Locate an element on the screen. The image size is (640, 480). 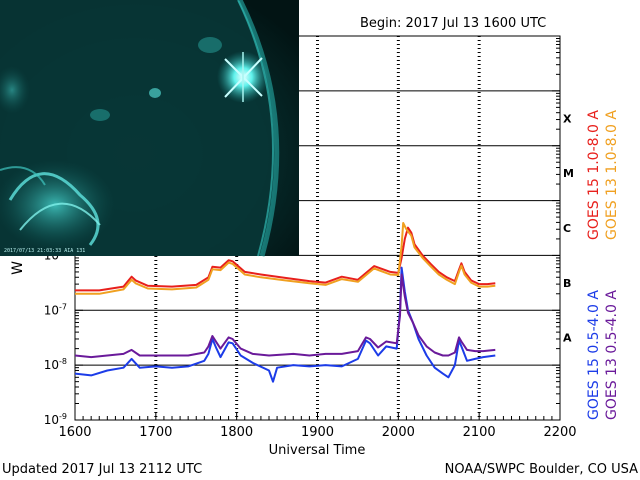
flare-class-label-c: C is located at coordinates (567, 228).